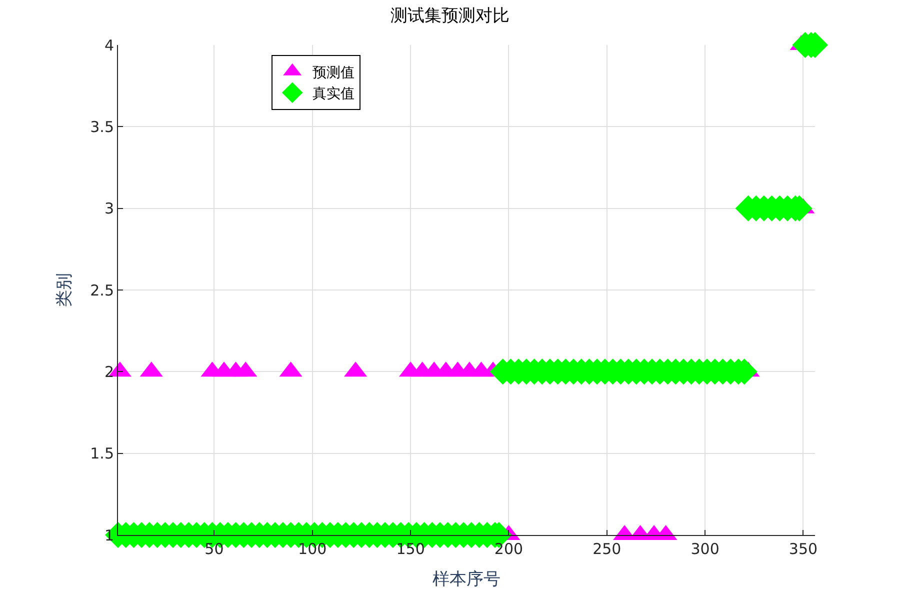  Describe the element at coordinates (803, 549) in the screenshot. I see `x-tick-label: 350` at that location.